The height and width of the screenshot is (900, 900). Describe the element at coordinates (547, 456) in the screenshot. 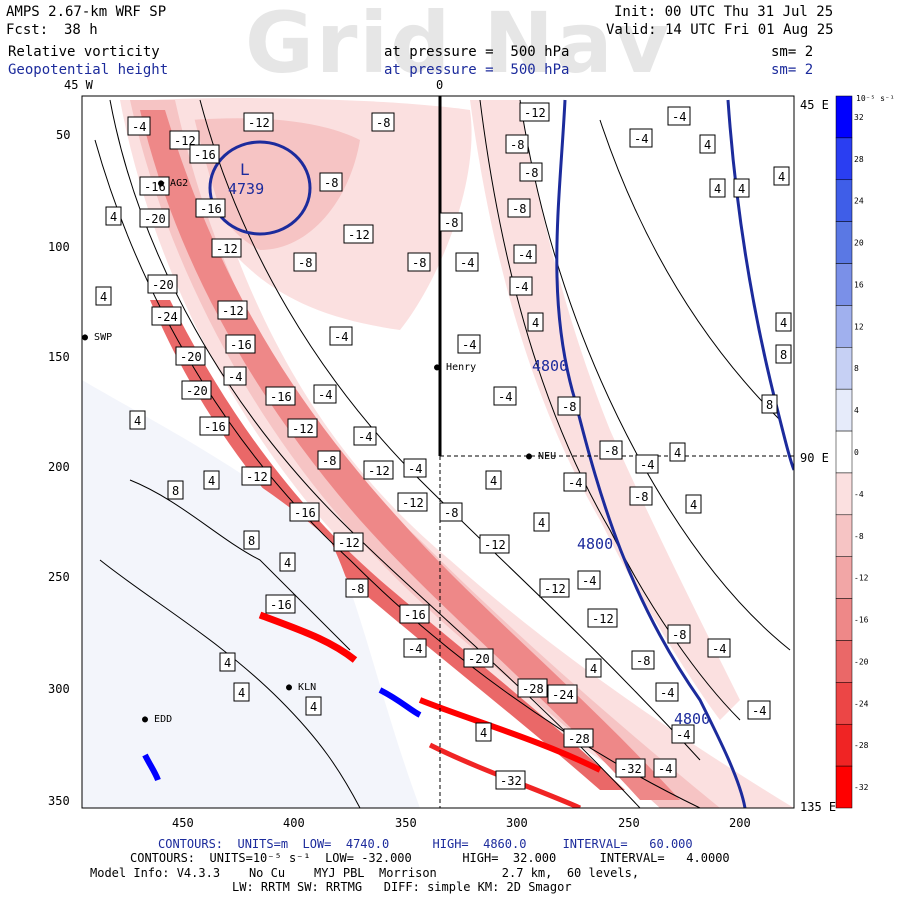

I see `station-label: NEU` at that location.